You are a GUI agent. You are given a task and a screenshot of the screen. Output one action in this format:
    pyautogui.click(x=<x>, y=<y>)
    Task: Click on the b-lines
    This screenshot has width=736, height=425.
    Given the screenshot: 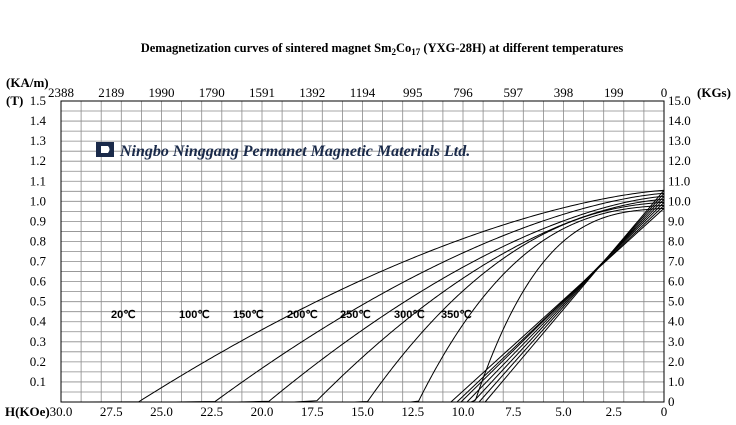 What is the action you would take?
    pyautogui.click(x=557, y=296)
    